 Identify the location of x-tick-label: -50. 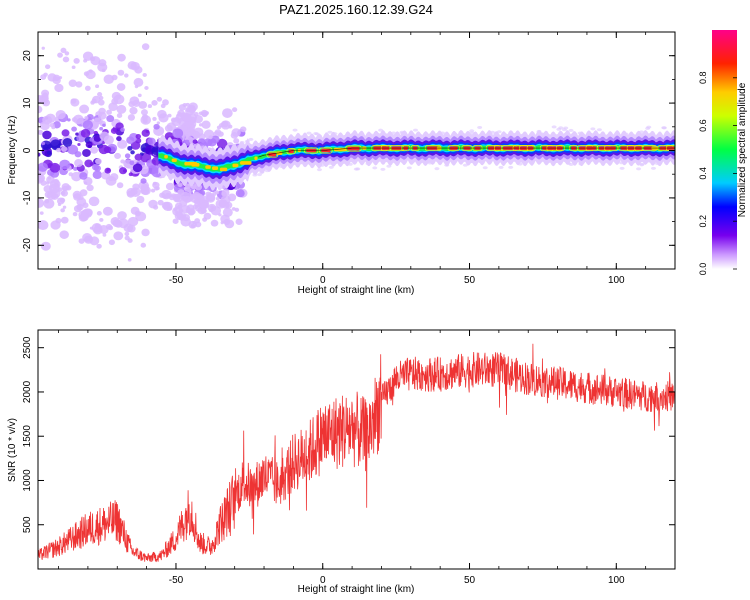
(176, 280).